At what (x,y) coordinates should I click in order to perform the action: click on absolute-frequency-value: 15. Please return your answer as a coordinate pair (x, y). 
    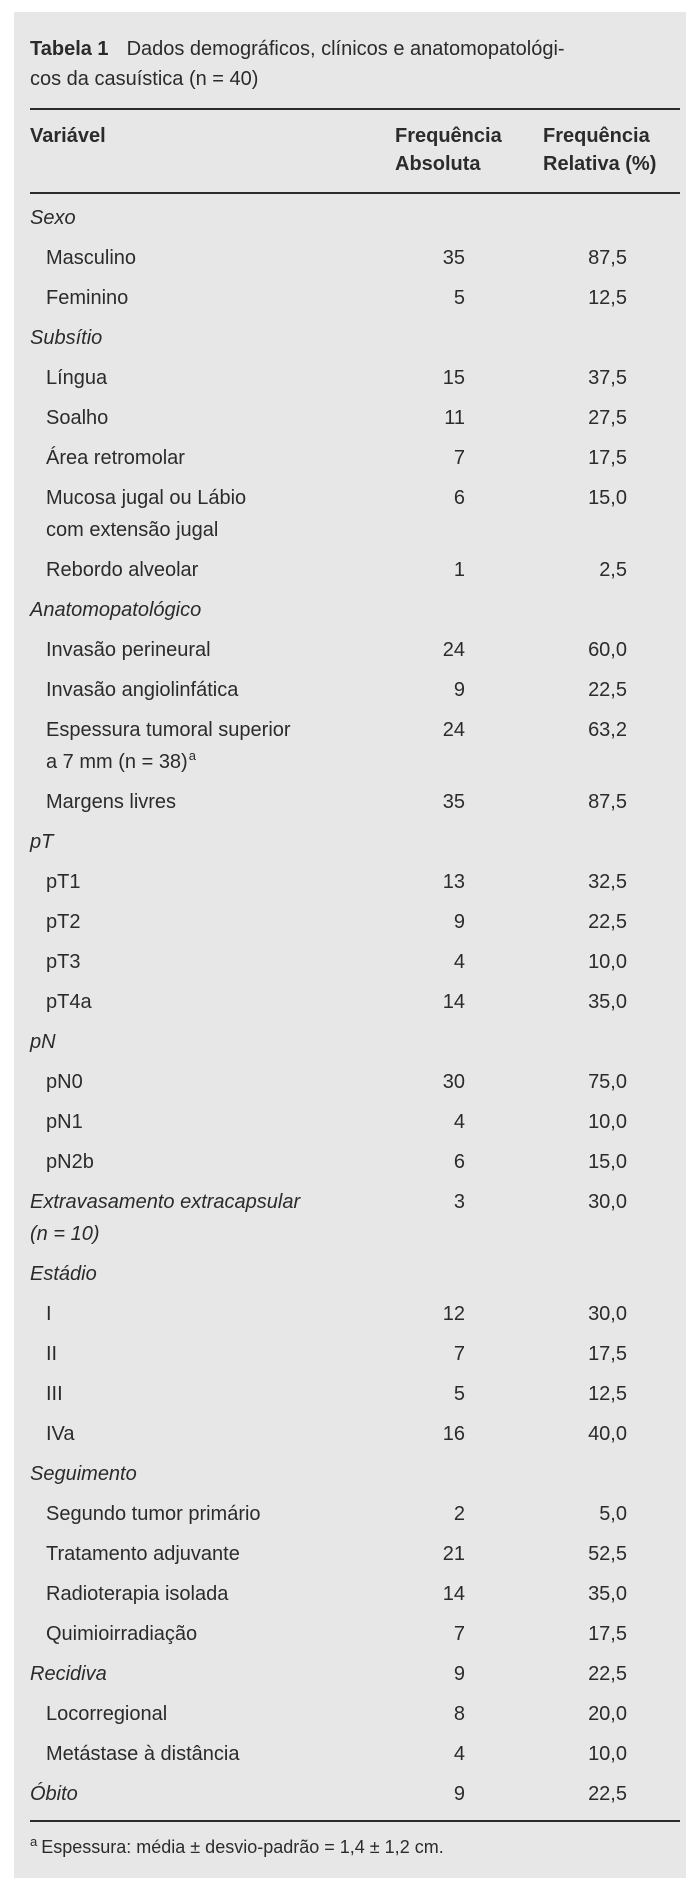
    Looking at the image, I should click on (453, 378).